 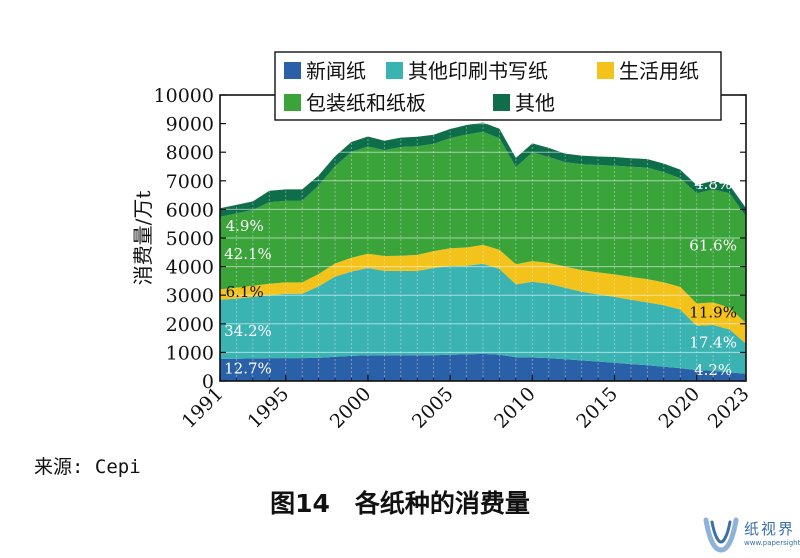 What do you see at coordinates (351, 408) in the screenshot?
I see `x-tick-label-2: 2000` at bounding box center [351, 408].